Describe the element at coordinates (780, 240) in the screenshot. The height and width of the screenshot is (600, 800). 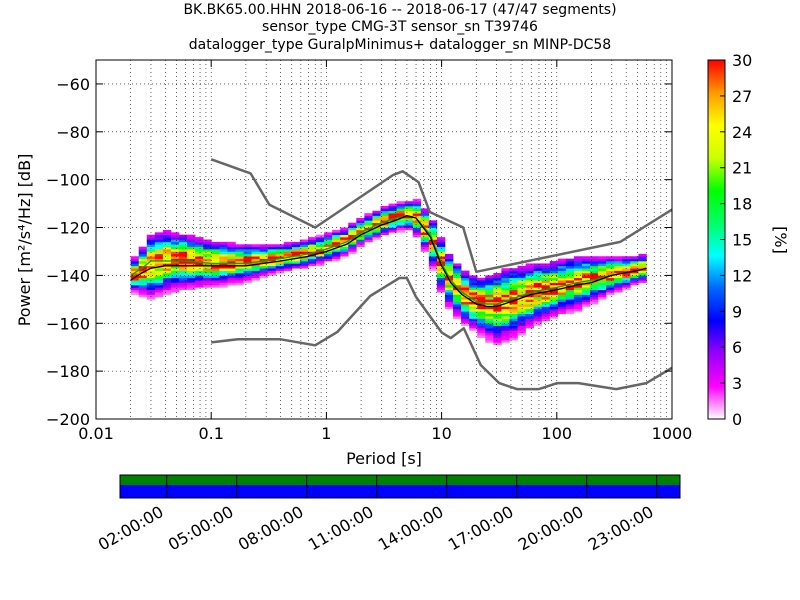
I see `colorbar-label: [%]` at that location.